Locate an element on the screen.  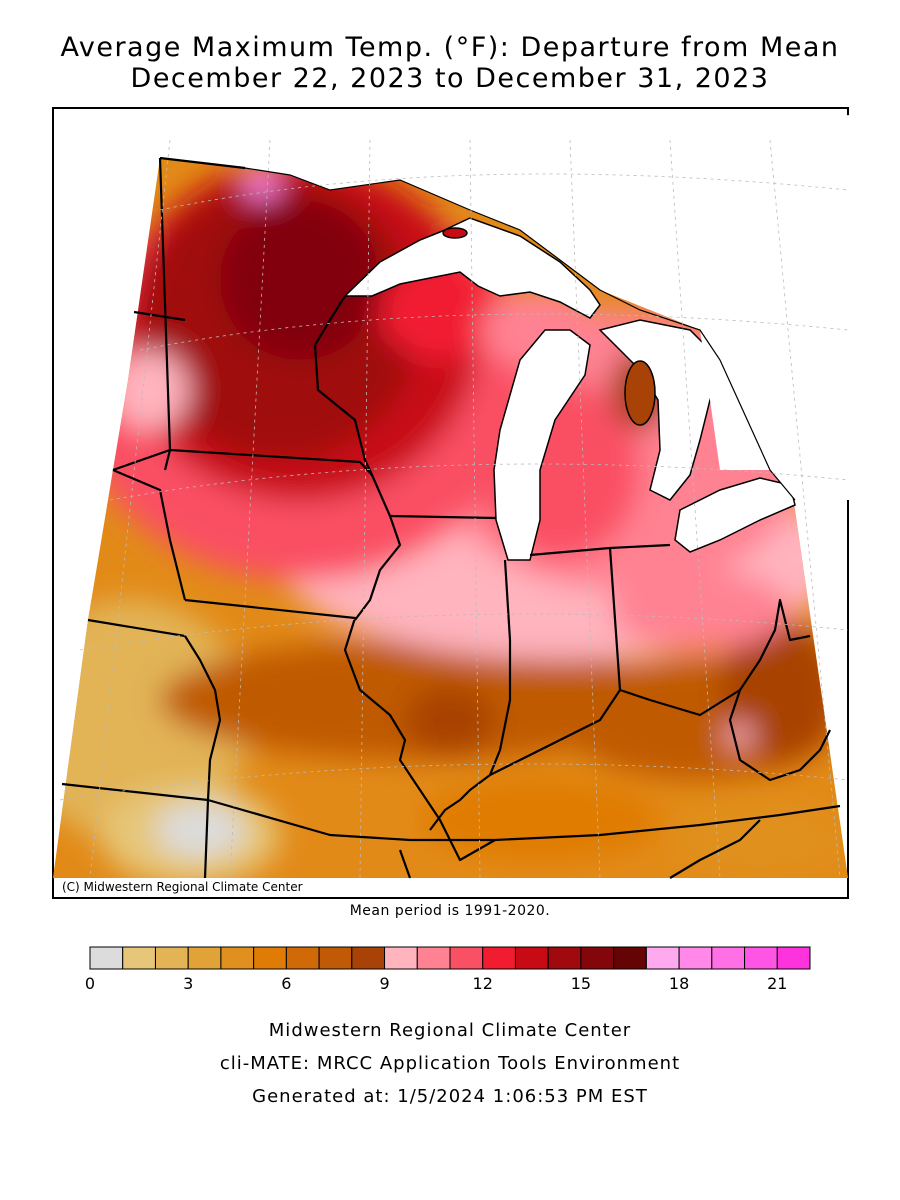
footer-org: Midwestern Regional Climate Center is located at coordinates (450, 1030).